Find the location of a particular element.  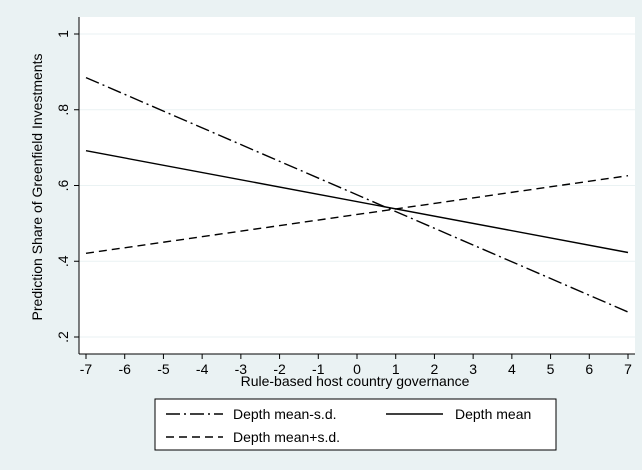

x-tick-label: -1 is located at coordinates (318, 369).